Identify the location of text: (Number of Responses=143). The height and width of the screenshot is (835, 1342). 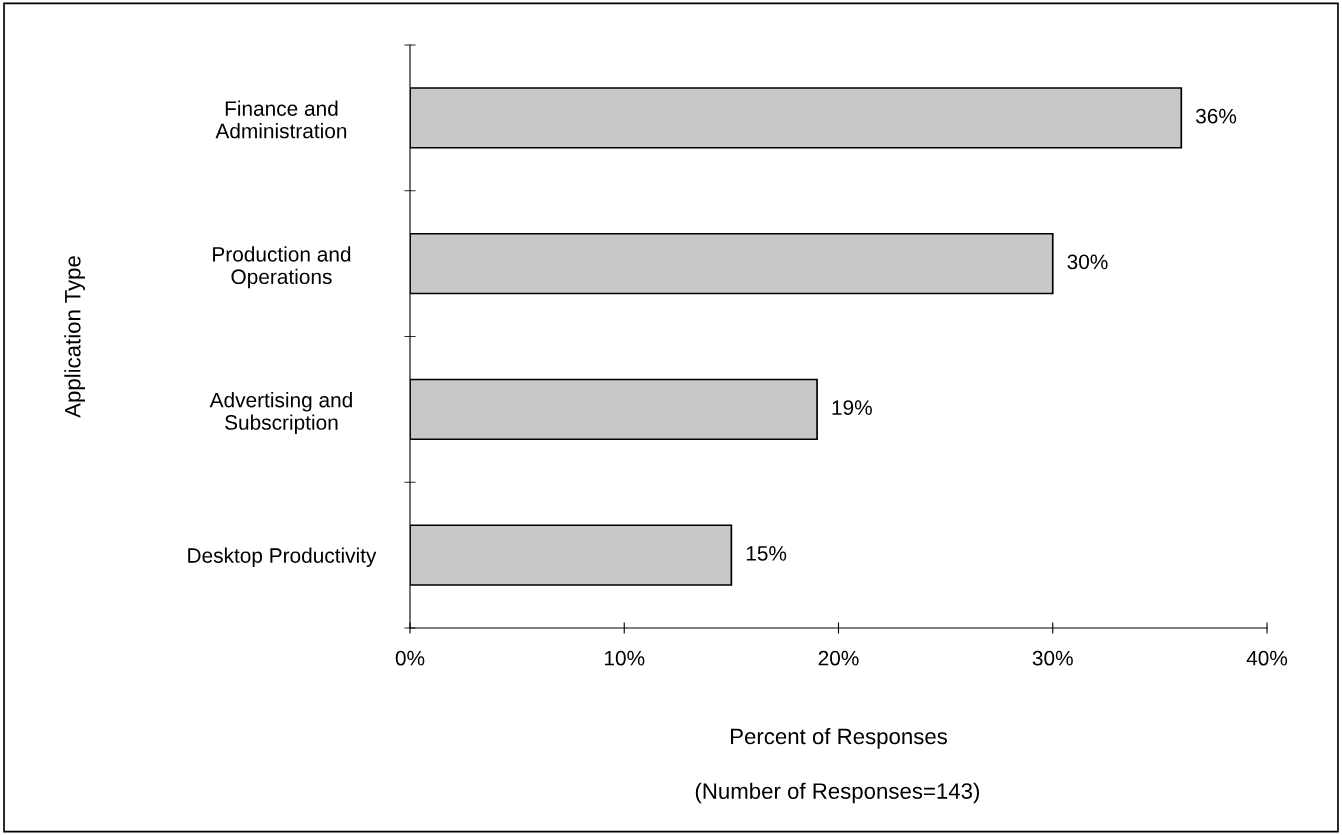
(837, 793).